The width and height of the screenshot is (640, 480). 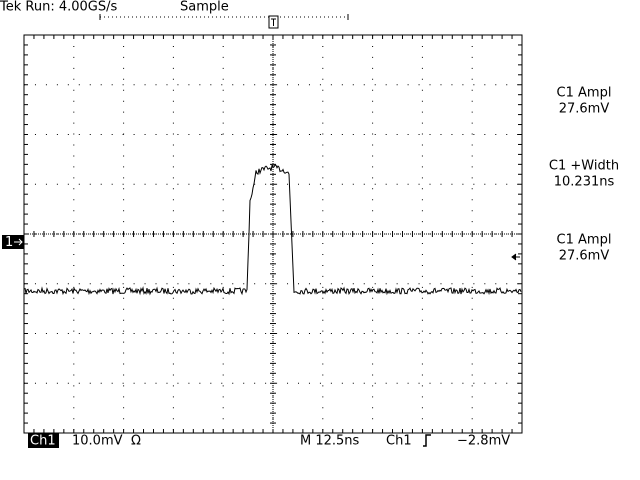 I want to click on footer-timebase: M 12.5ns, so click(x=330, y=441).